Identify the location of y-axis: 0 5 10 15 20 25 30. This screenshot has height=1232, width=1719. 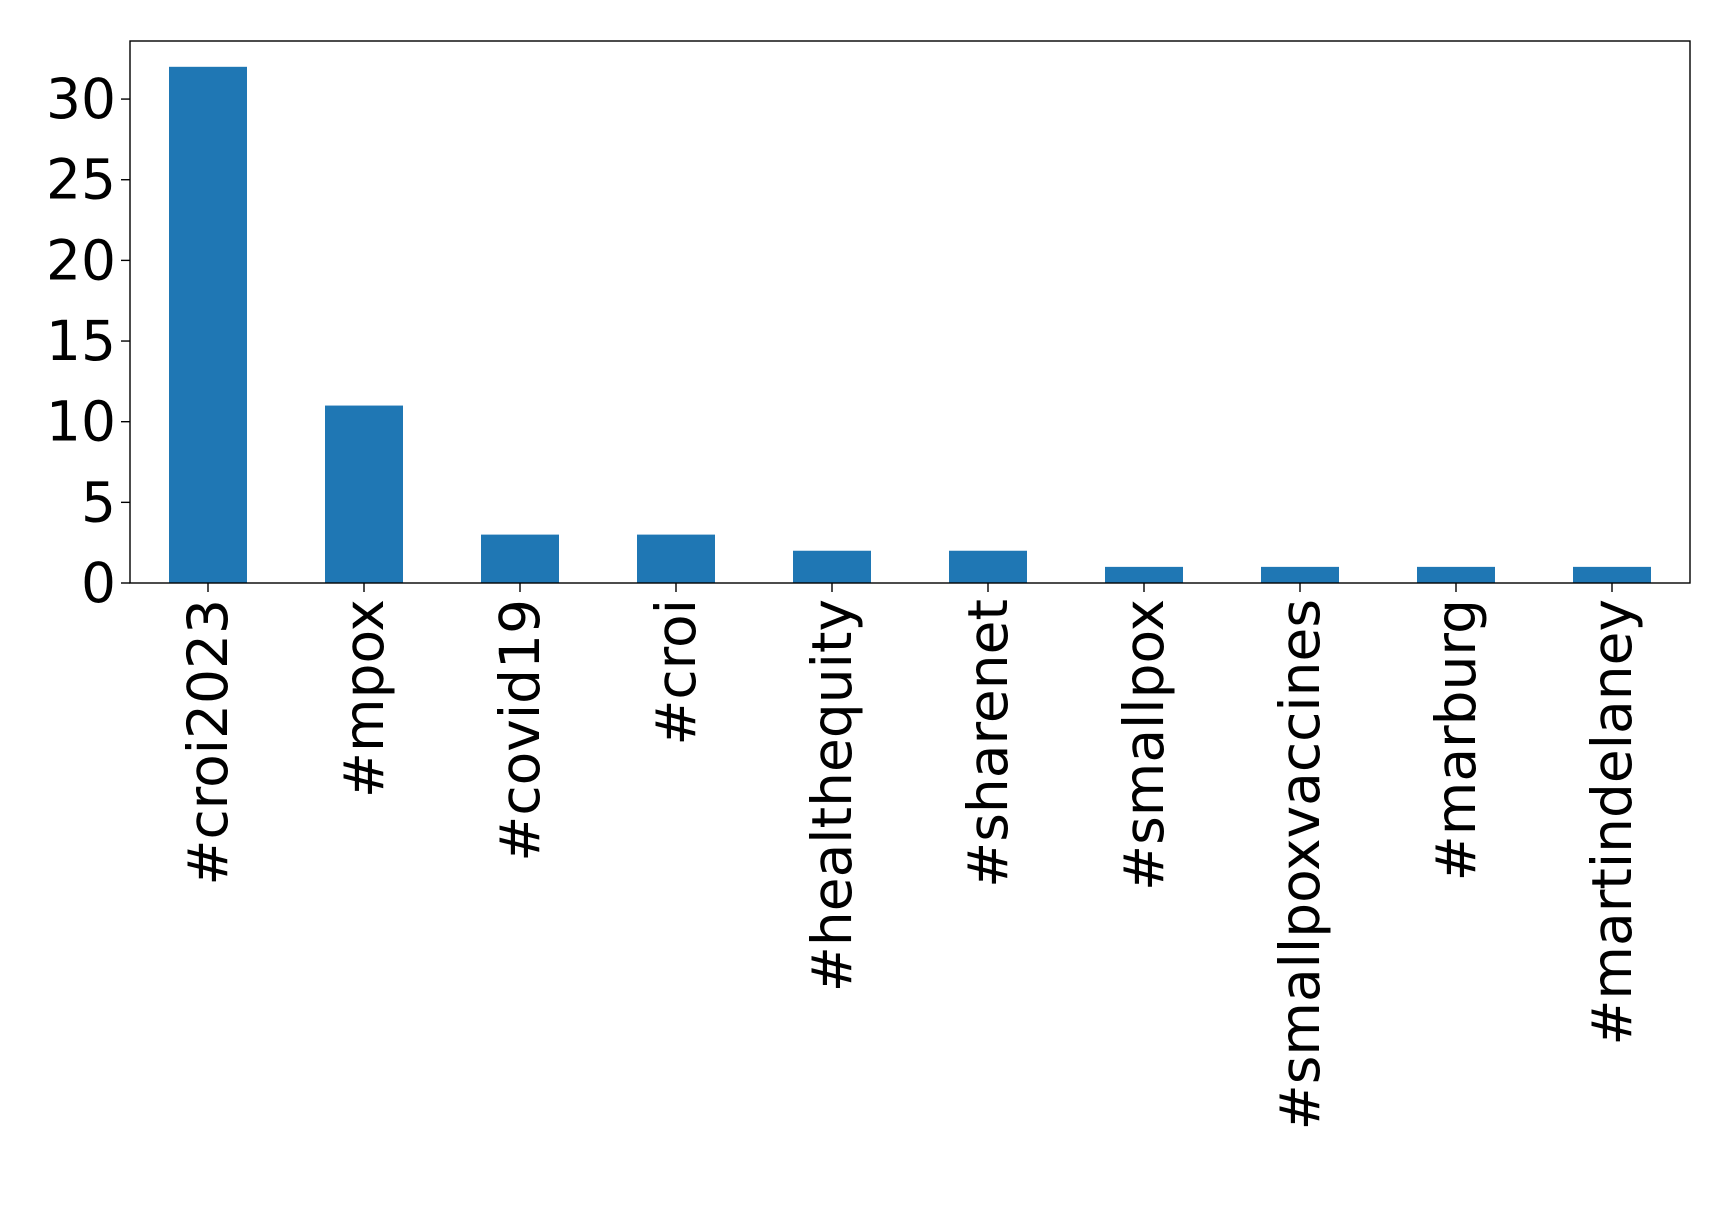
(88, 341).